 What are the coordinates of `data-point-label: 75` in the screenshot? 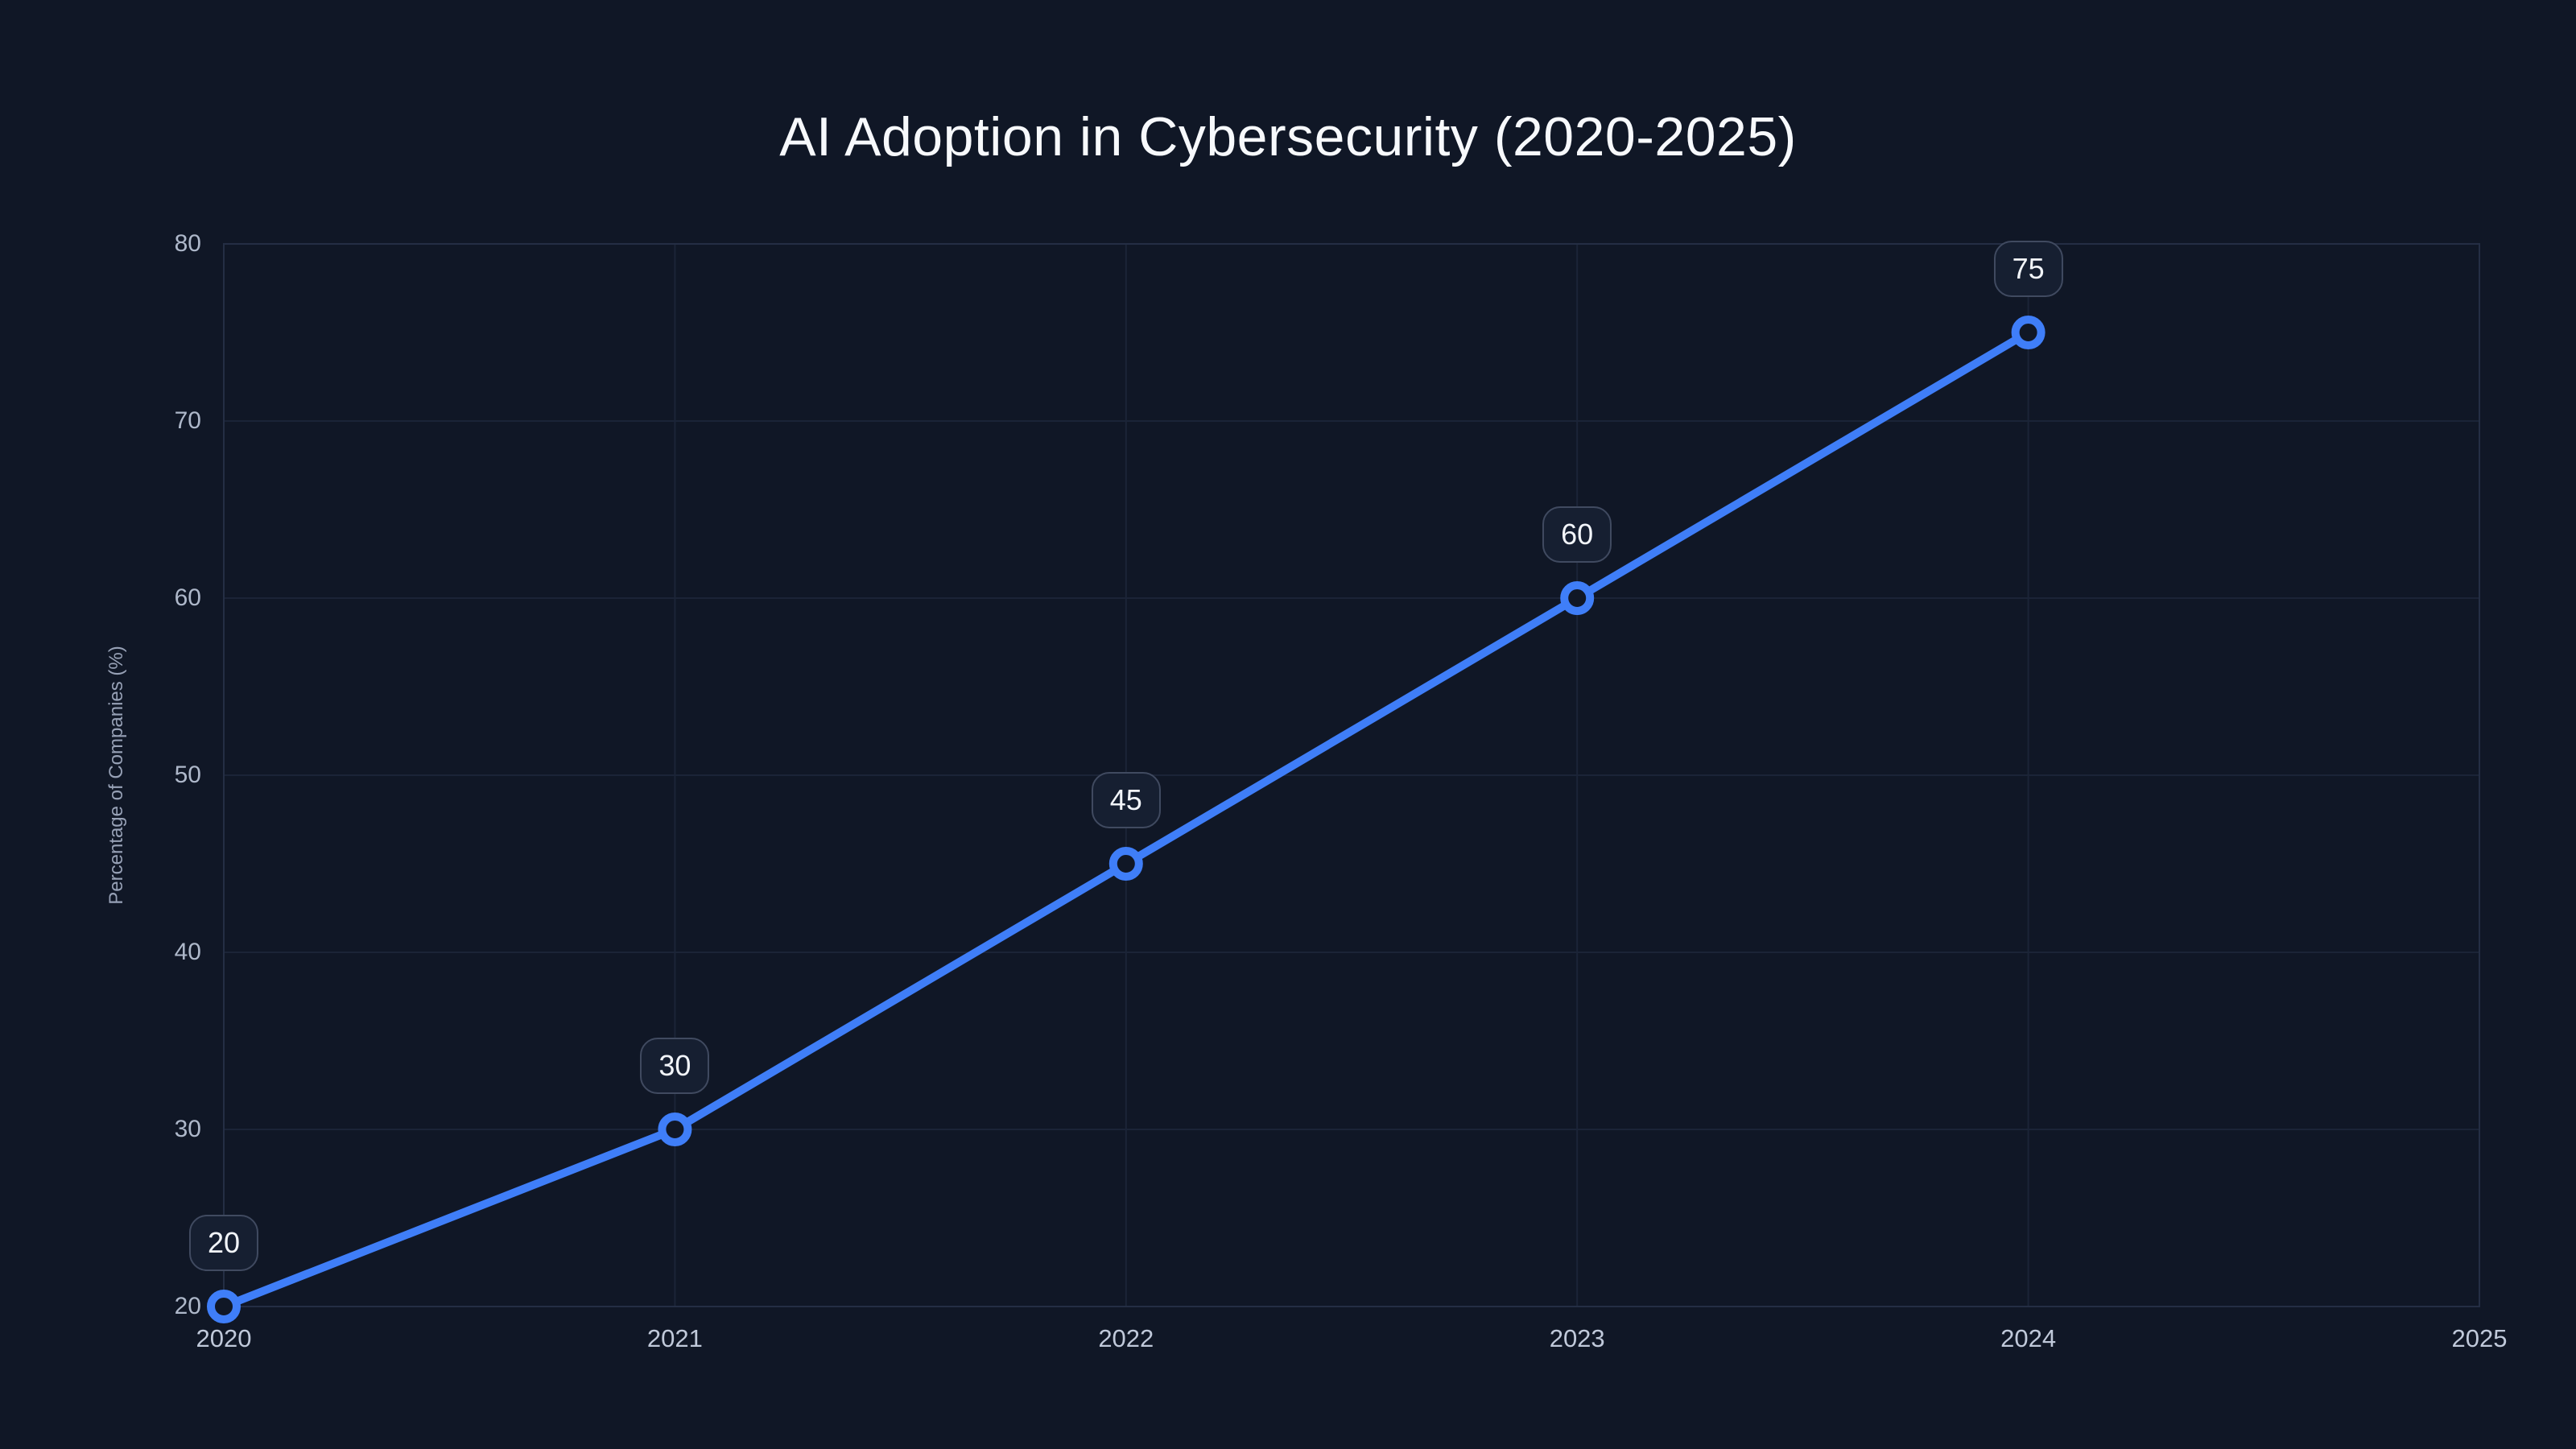 It's located at (2028, 269).